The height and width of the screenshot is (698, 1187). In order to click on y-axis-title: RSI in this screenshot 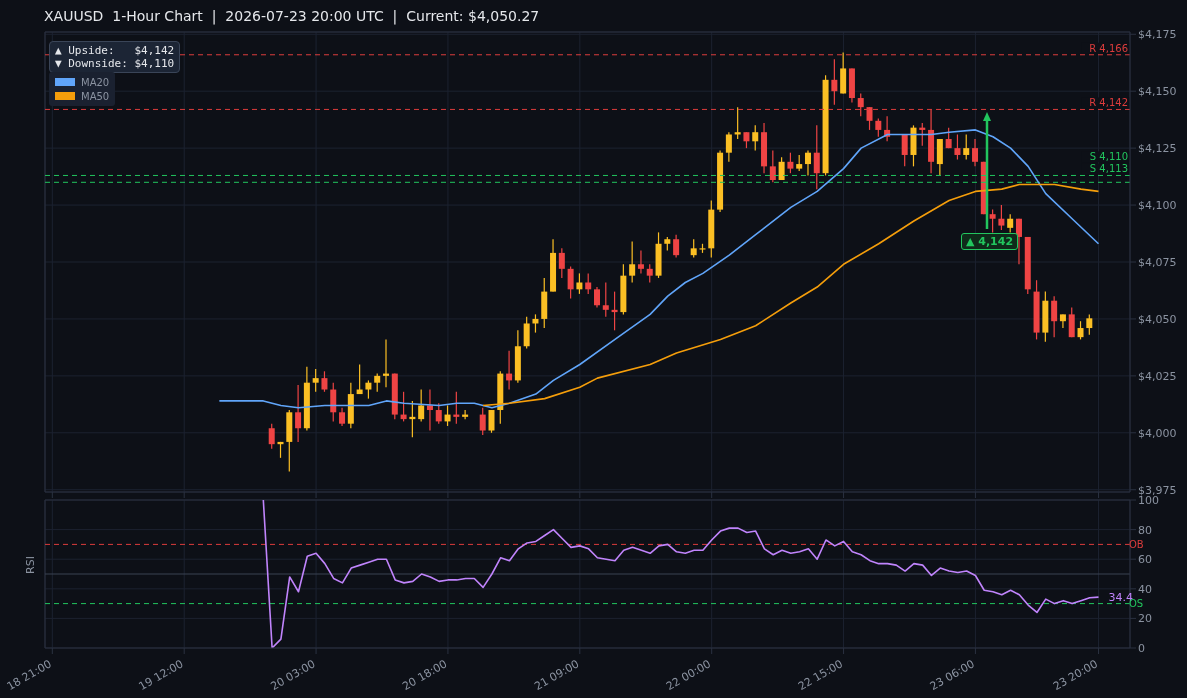, I will do `click(30, 565)`.